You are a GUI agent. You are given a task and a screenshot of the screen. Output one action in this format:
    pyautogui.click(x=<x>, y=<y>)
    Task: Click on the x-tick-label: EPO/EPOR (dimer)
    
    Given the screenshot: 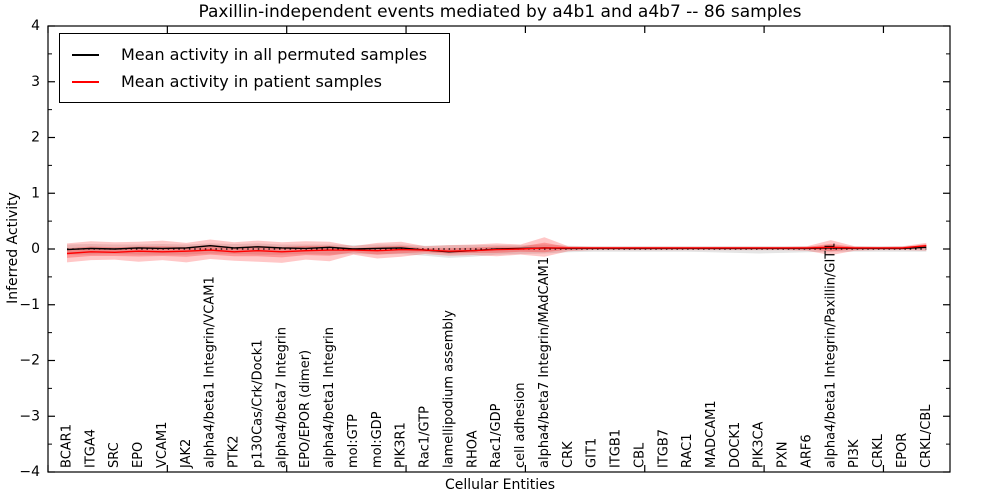 What is the action you would take?
    pyautogui.click(x=305, y=409)
    